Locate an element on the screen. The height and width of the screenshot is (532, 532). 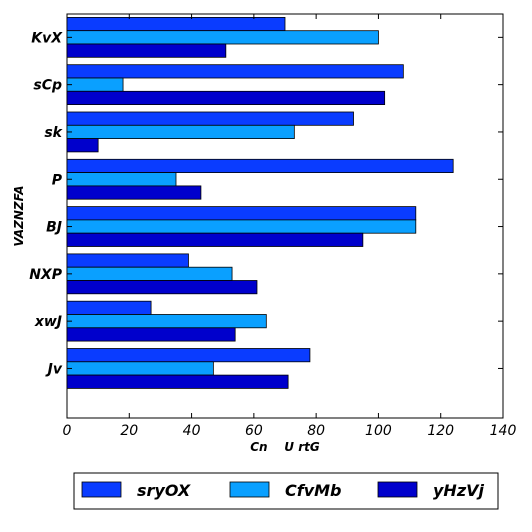
bar-sryOX-NXP is located at coordinates (127, 260).